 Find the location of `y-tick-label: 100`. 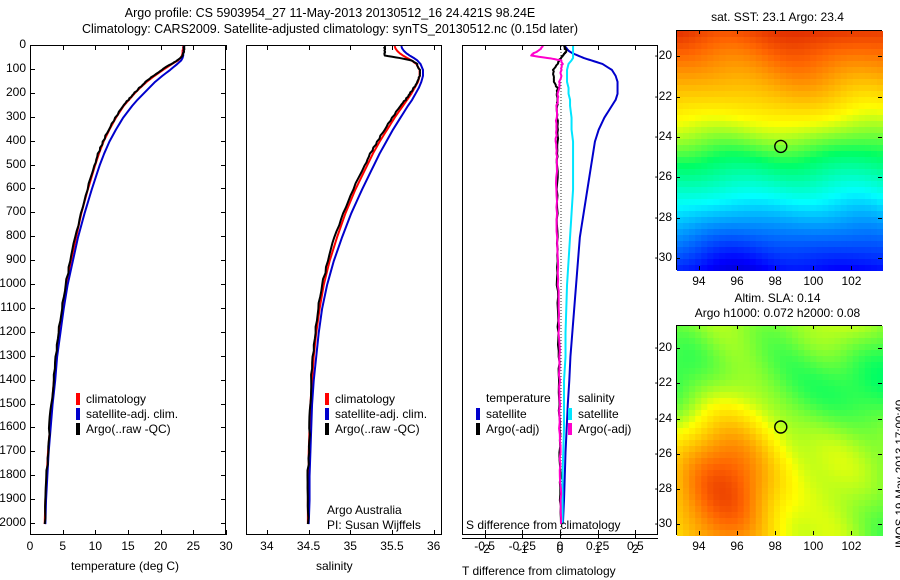

y-tick-label: 100 is located at coordinates (15, 67).